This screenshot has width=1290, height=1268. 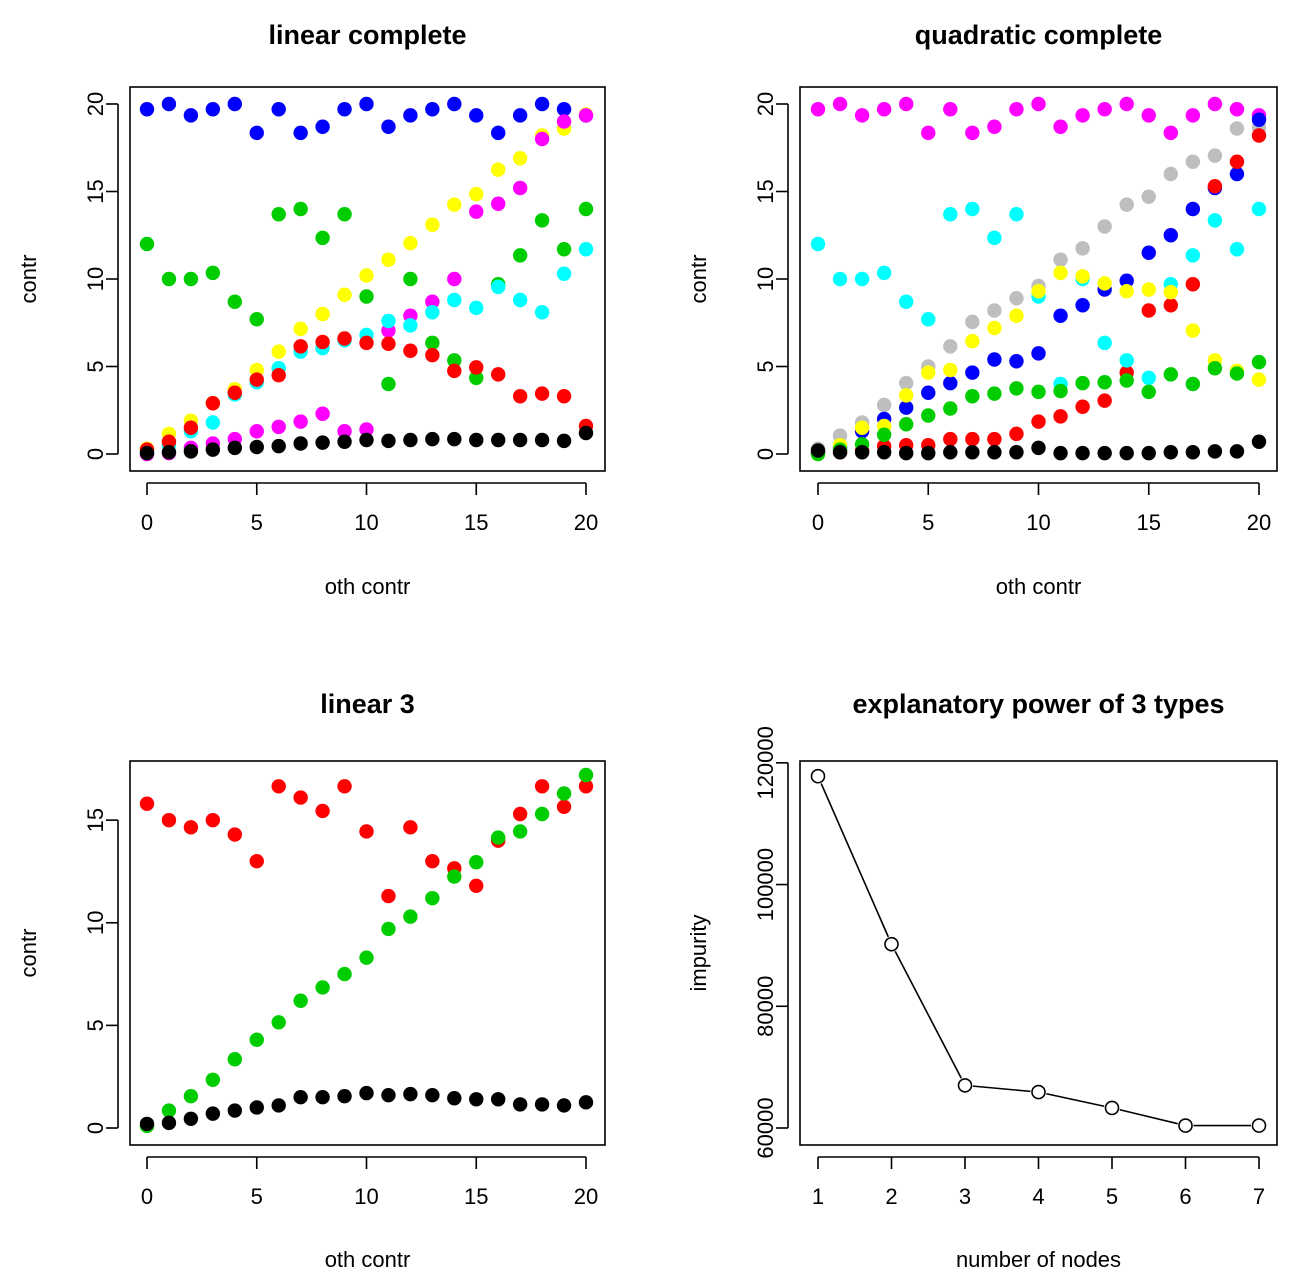 I want to click on y-axis: 0 5 10 15, so click(x=101, y=971).